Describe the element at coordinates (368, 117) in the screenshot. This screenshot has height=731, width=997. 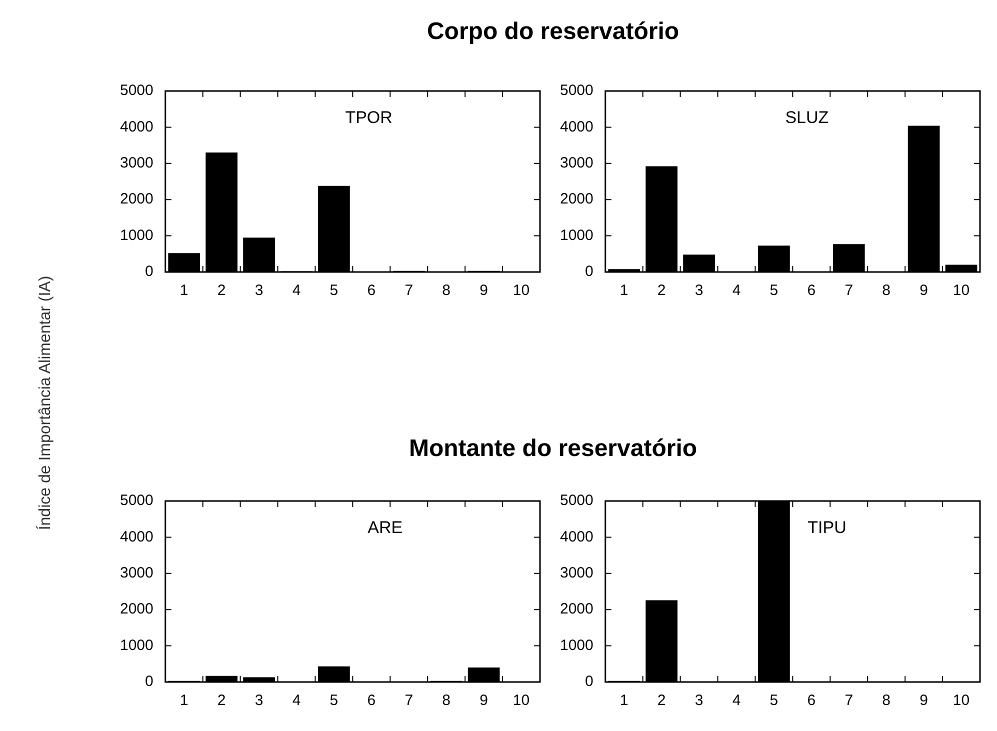
I see `annotation: TPOR` at that location.